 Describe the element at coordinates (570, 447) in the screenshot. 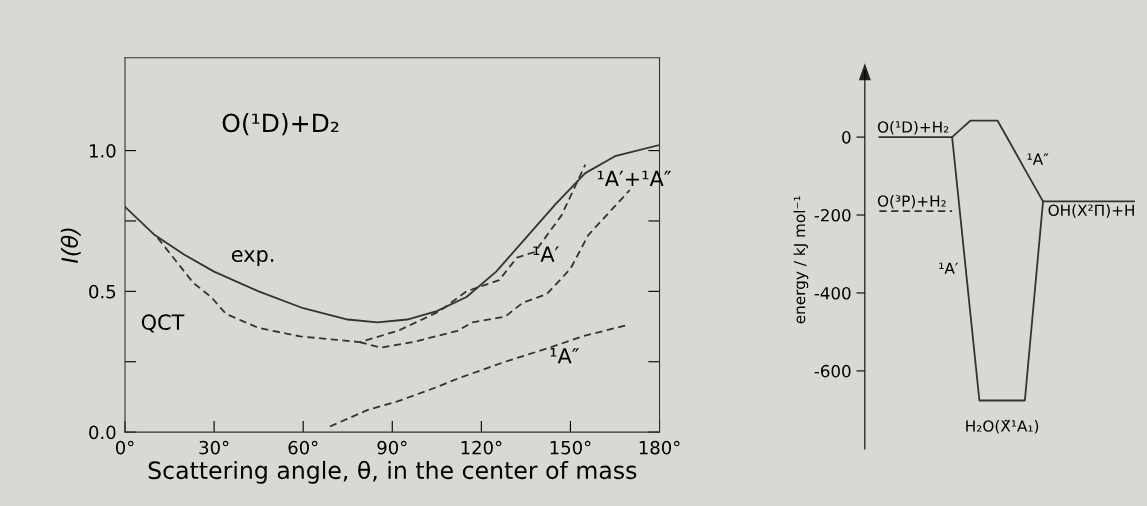

I see `x-tick-label: 150°` at that location.